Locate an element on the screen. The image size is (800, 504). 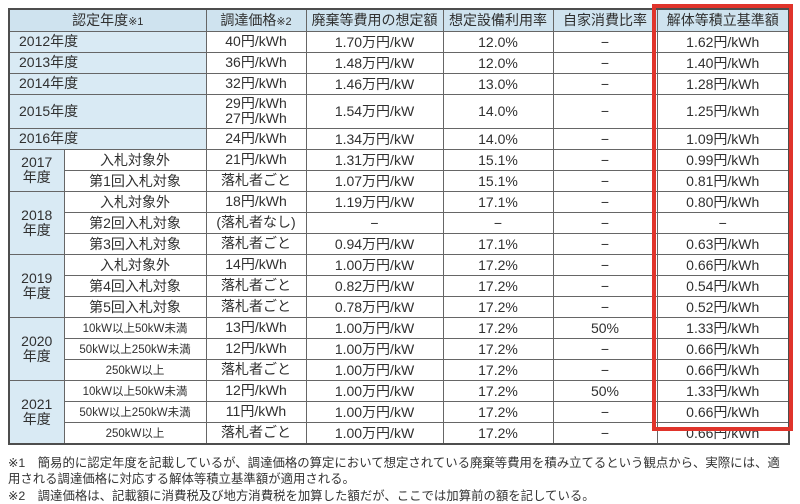
capacity-factor-cell: 13.0% is located at coordinates (498, 83).